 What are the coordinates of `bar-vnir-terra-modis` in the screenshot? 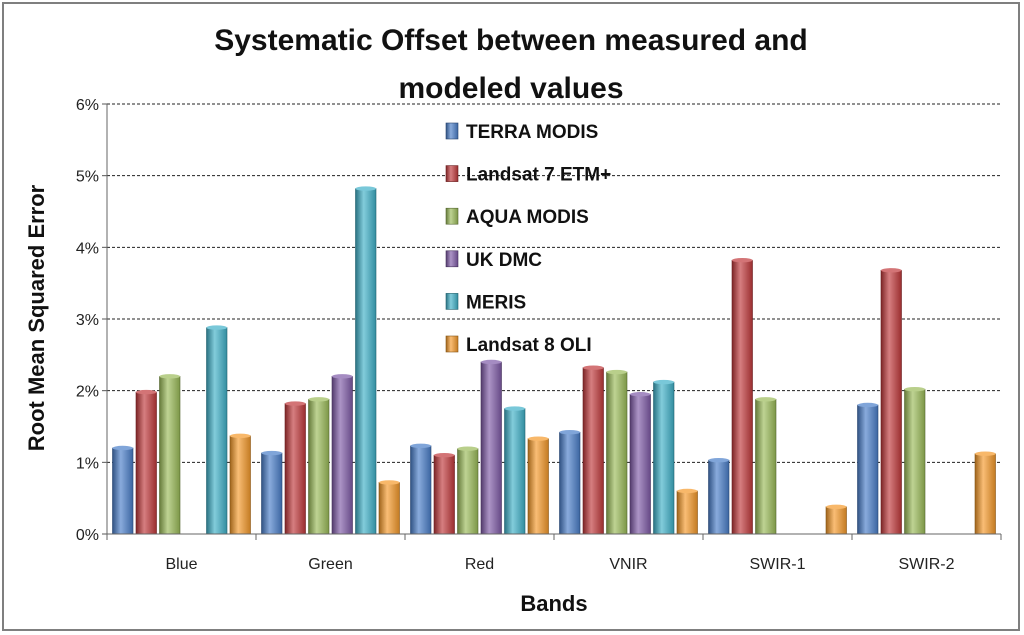 It's located at (570, 483).